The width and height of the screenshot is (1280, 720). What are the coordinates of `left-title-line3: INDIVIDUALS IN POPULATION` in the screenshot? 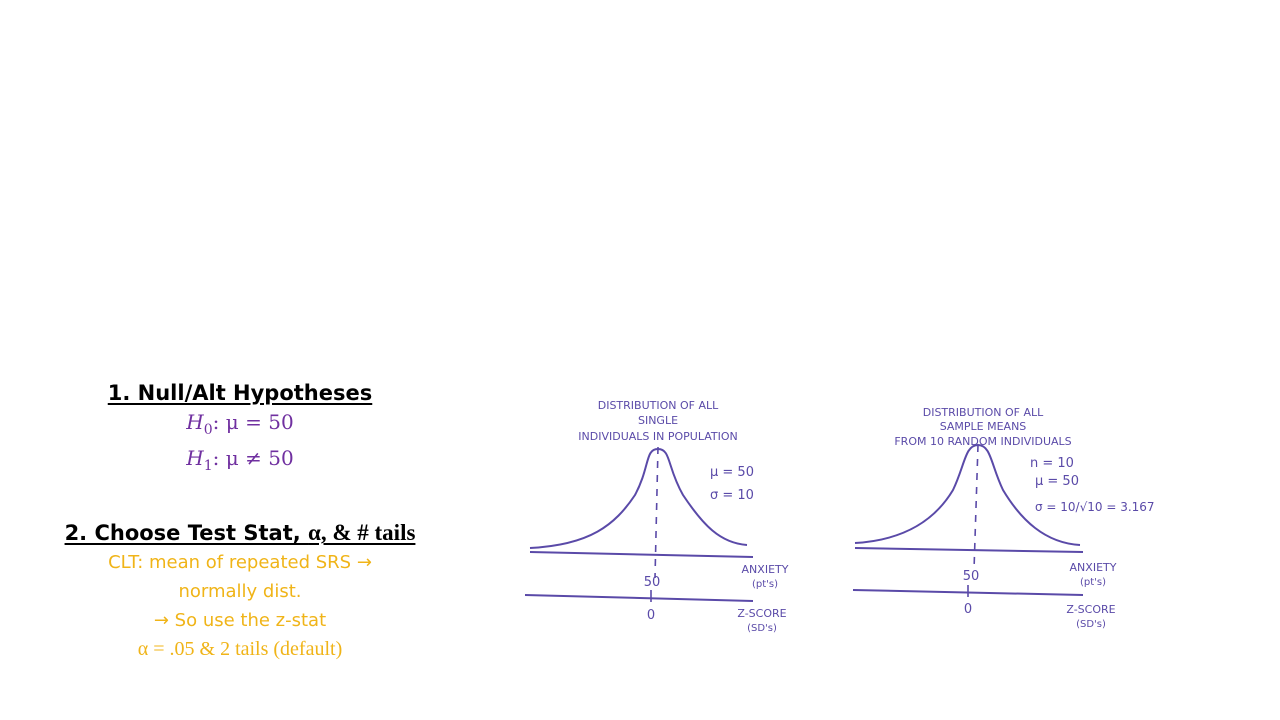 It's located at (657, 436).